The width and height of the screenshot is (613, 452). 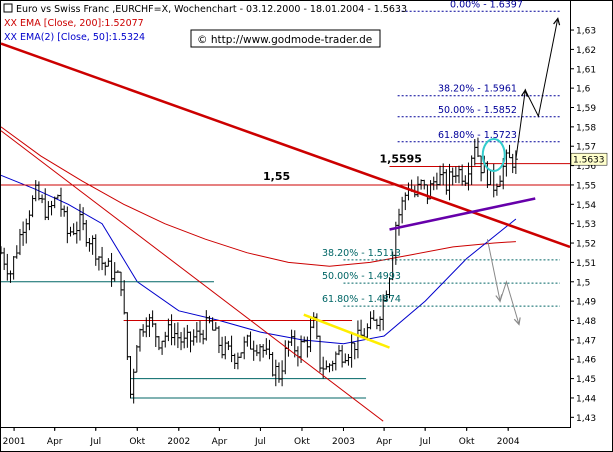 What do you see at coordinates (477, 89) in the screenshot?
I see `fib-upper-label: 38.20% - 1.5961` at bounding box center [477, 89].